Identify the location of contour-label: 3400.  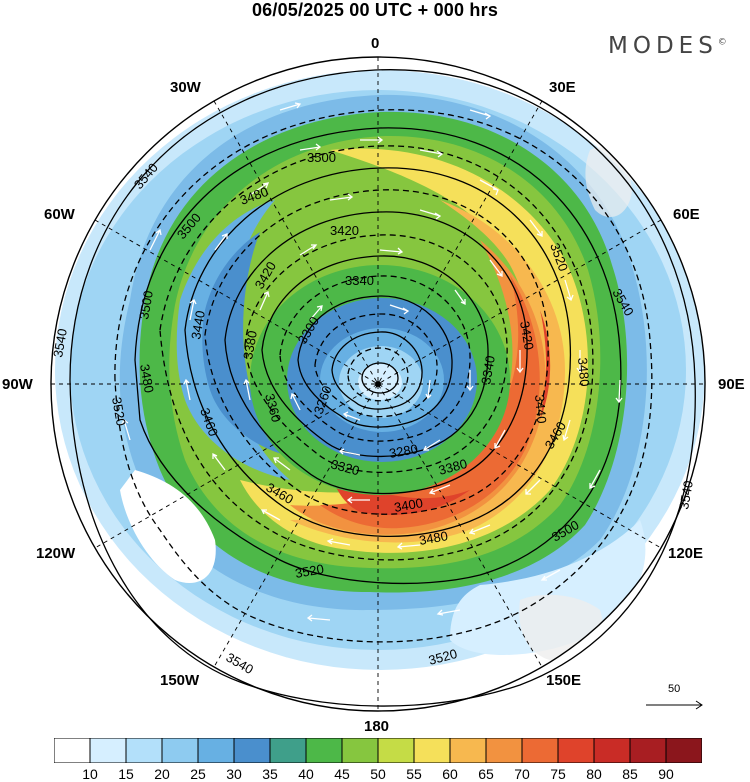
(408, 505).